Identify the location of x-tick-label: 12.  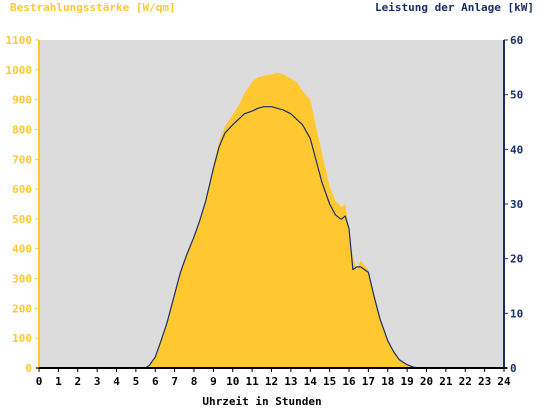
(271, 381).